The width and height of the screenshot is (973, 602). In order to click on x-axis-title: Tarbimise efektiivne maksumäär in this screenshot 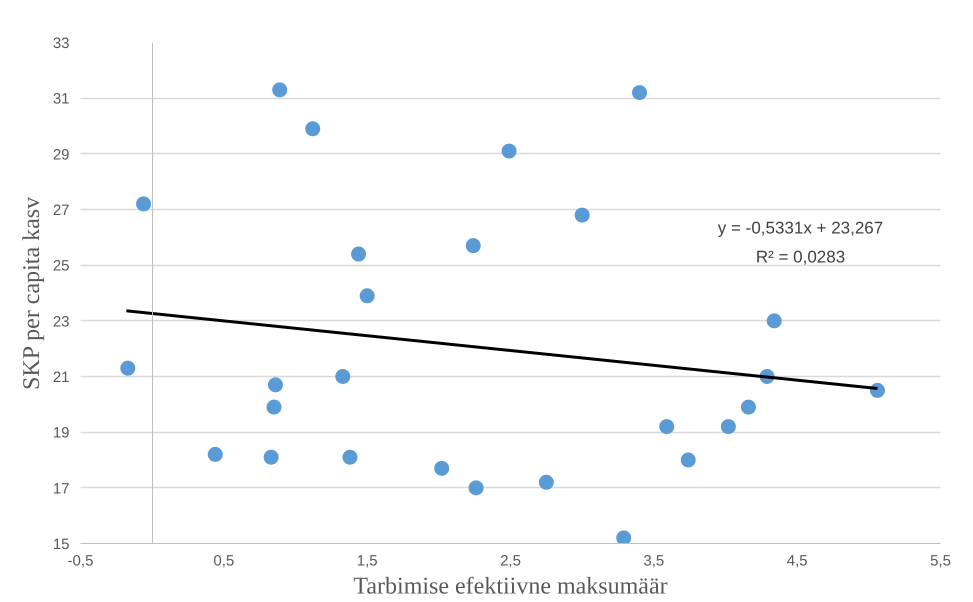, I will do `click(510, 587)`.